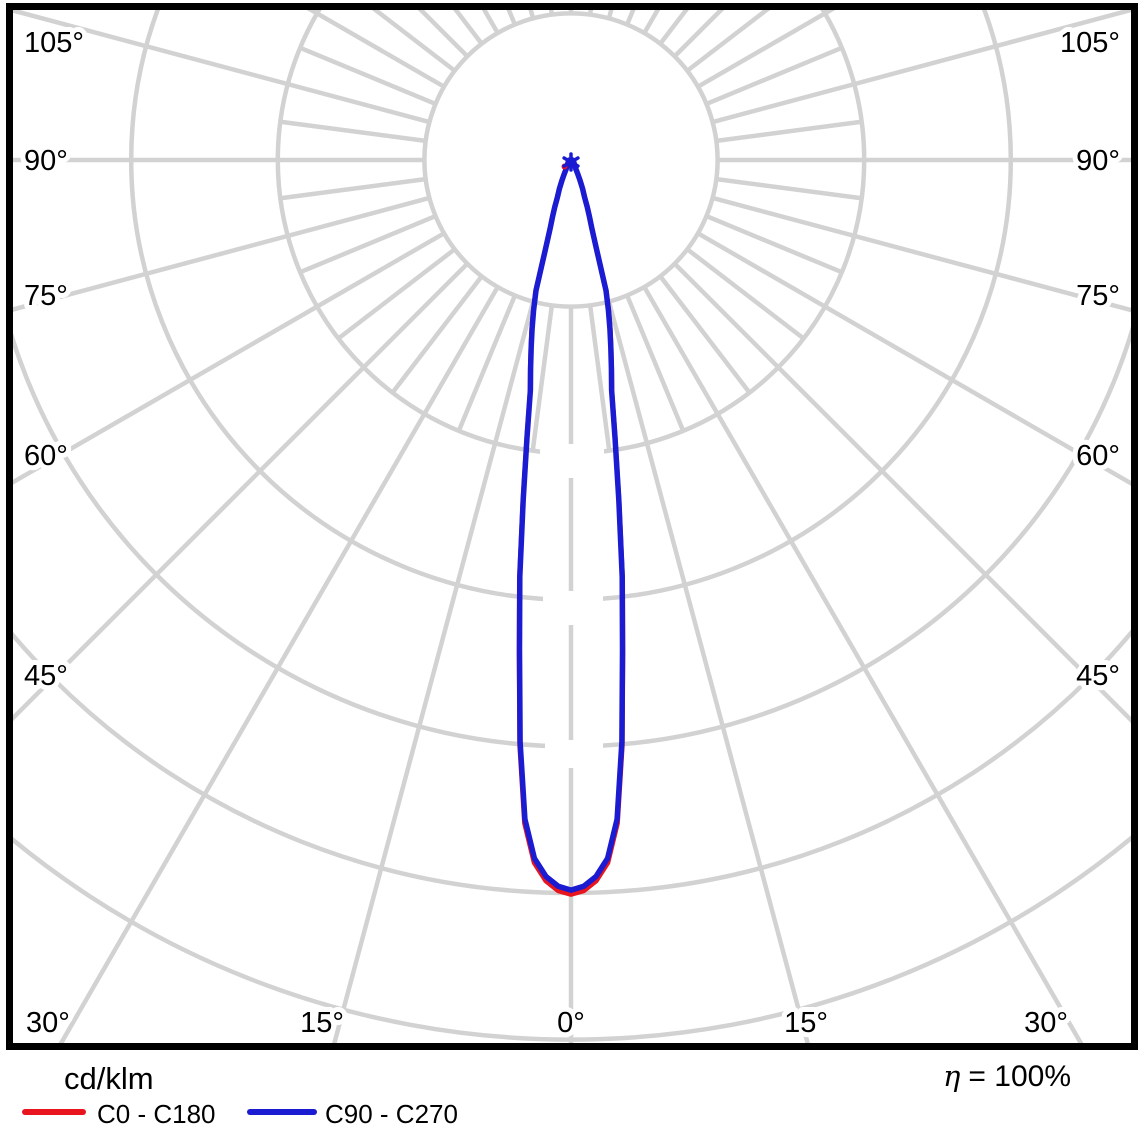 This screenshot has width=1143, height=1143. I want to click on angle-label-right: 90°, so click(1098, 161).